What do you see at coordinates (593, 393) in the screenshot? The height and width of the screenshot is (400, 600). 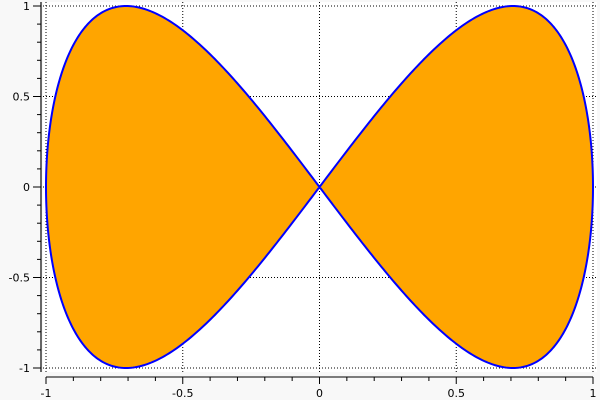 I see `x-tick-label: 1` at bounding box center [593, 393].